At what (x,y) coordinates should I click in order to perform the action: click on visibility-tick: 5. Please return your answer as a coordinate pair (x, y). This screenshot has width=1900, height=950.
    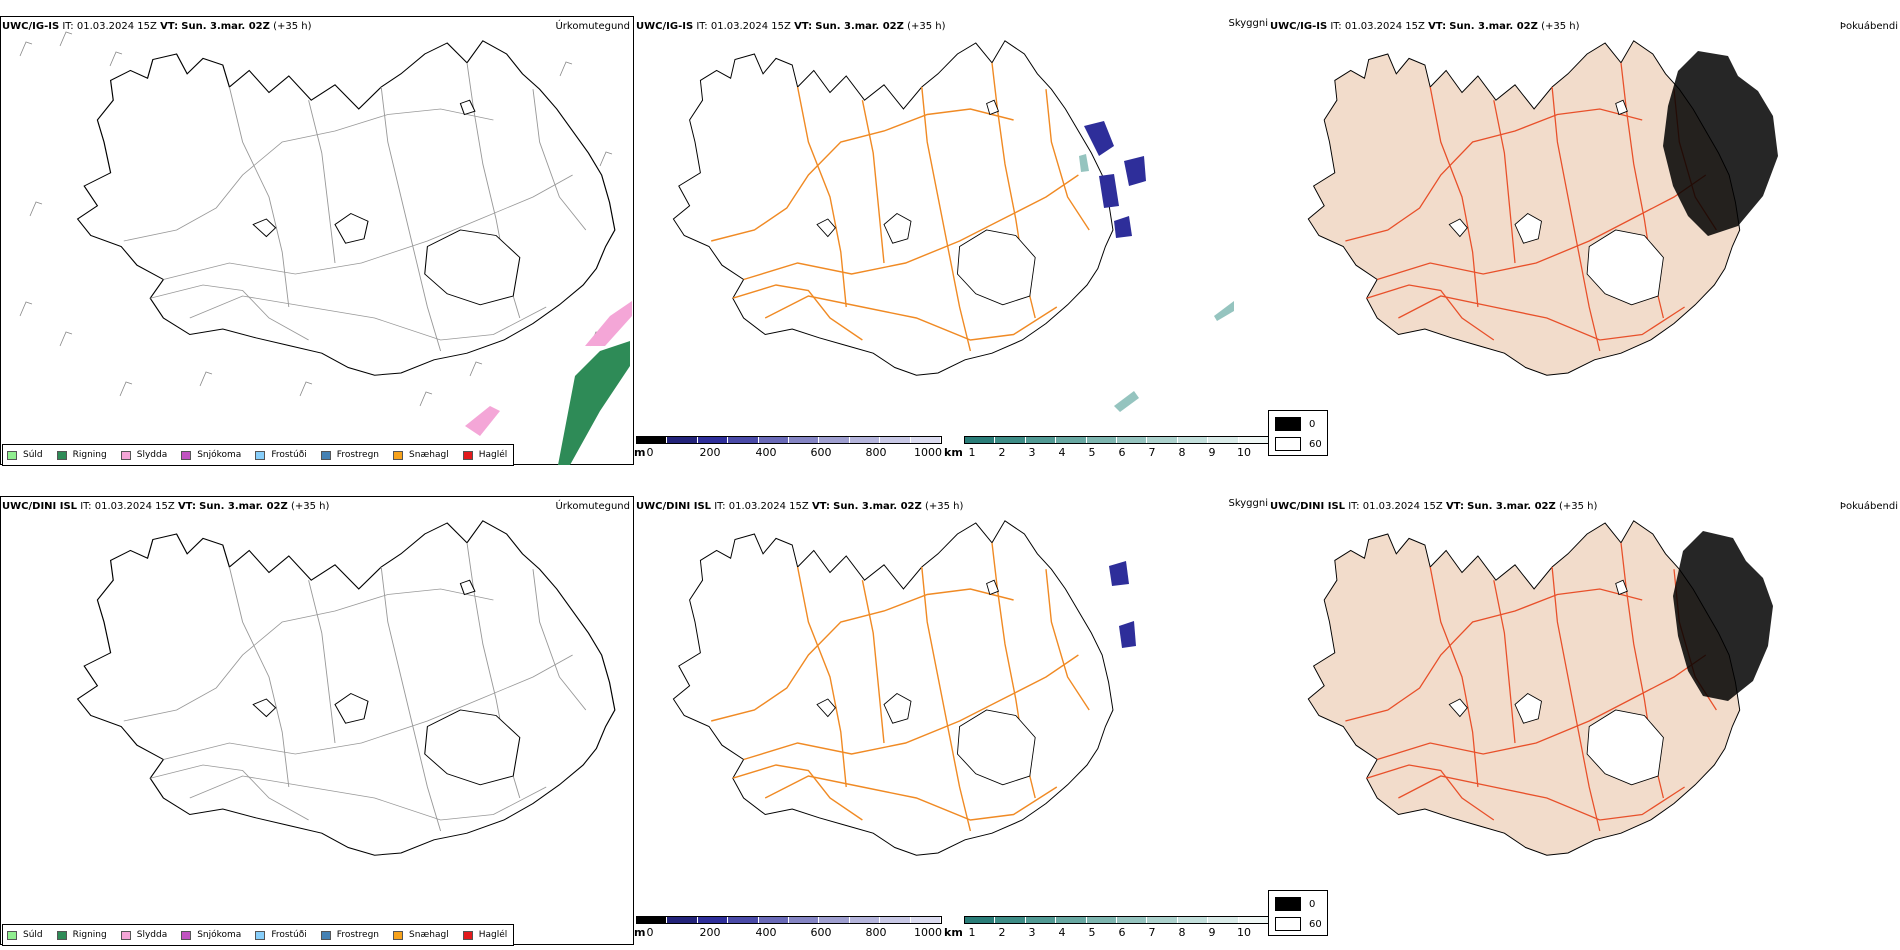
    Looking at the image, I should click on (1092, 452).